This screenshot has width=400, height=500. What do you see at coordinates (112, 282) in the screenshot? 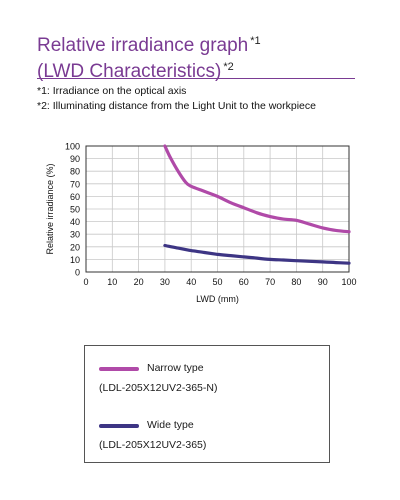
I see `x-tick-label-10: 10` at bounding box center [112, 282].